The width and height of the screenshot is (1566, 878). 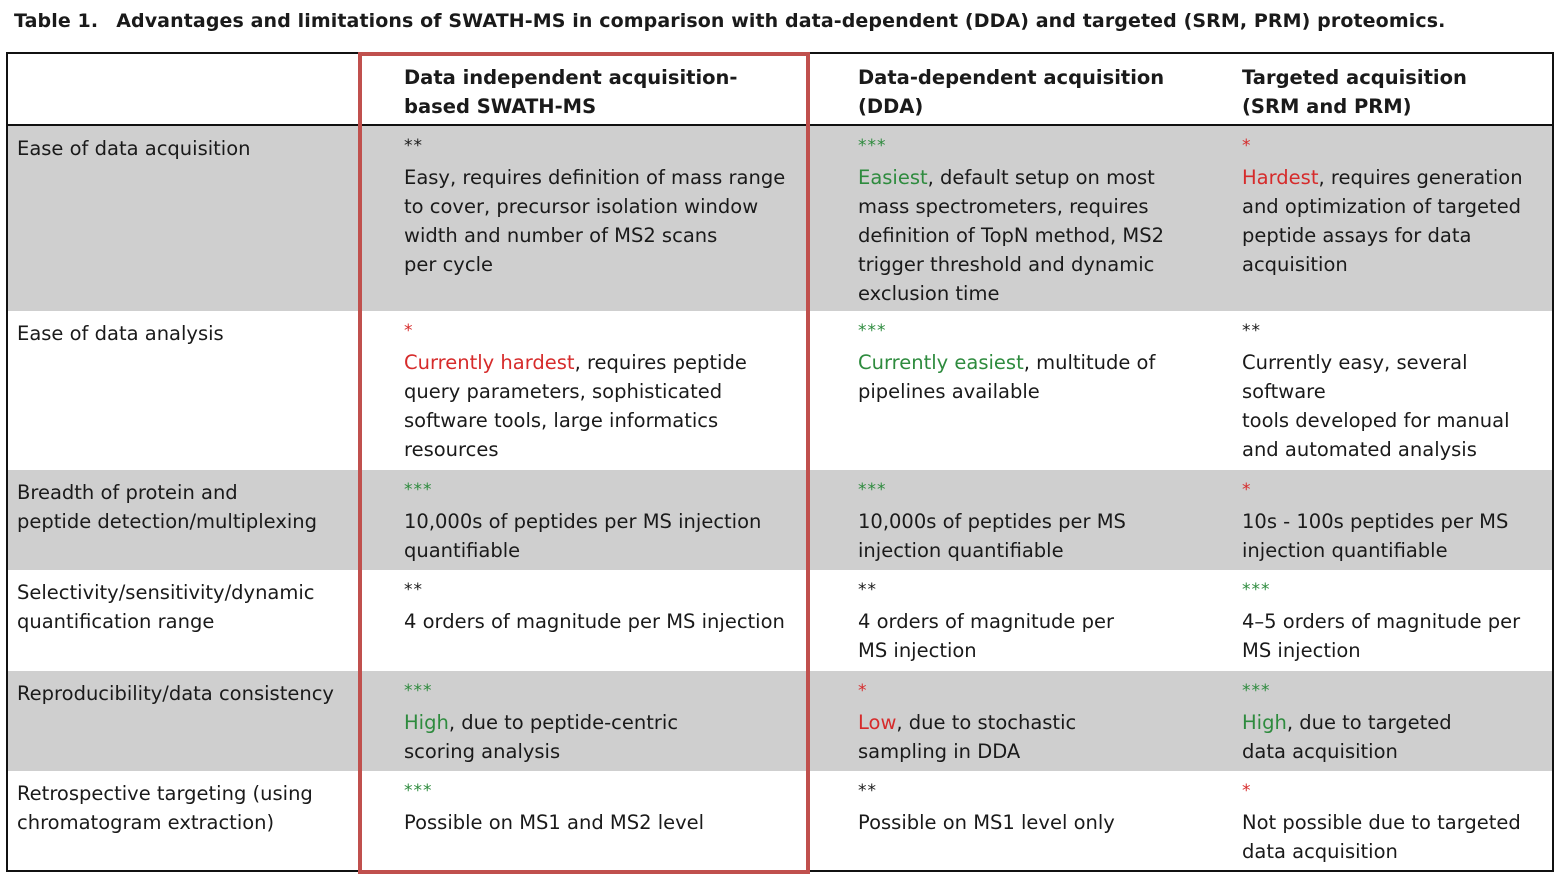 I want to click on cell-text-line: Currently hardest, requires peptide, so click(x=604, y=362).